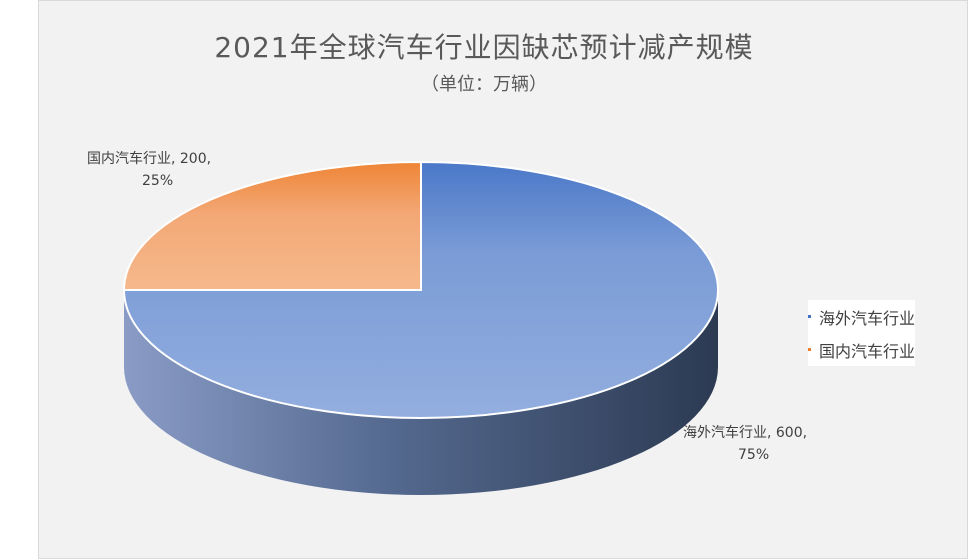 The image size is (968, 559). What do you see at coordinates (745, 444) in the screenshot?
I see `data-label-overseas: 海外汽车行业, 600, 75%` at bounding box center [745, 444].